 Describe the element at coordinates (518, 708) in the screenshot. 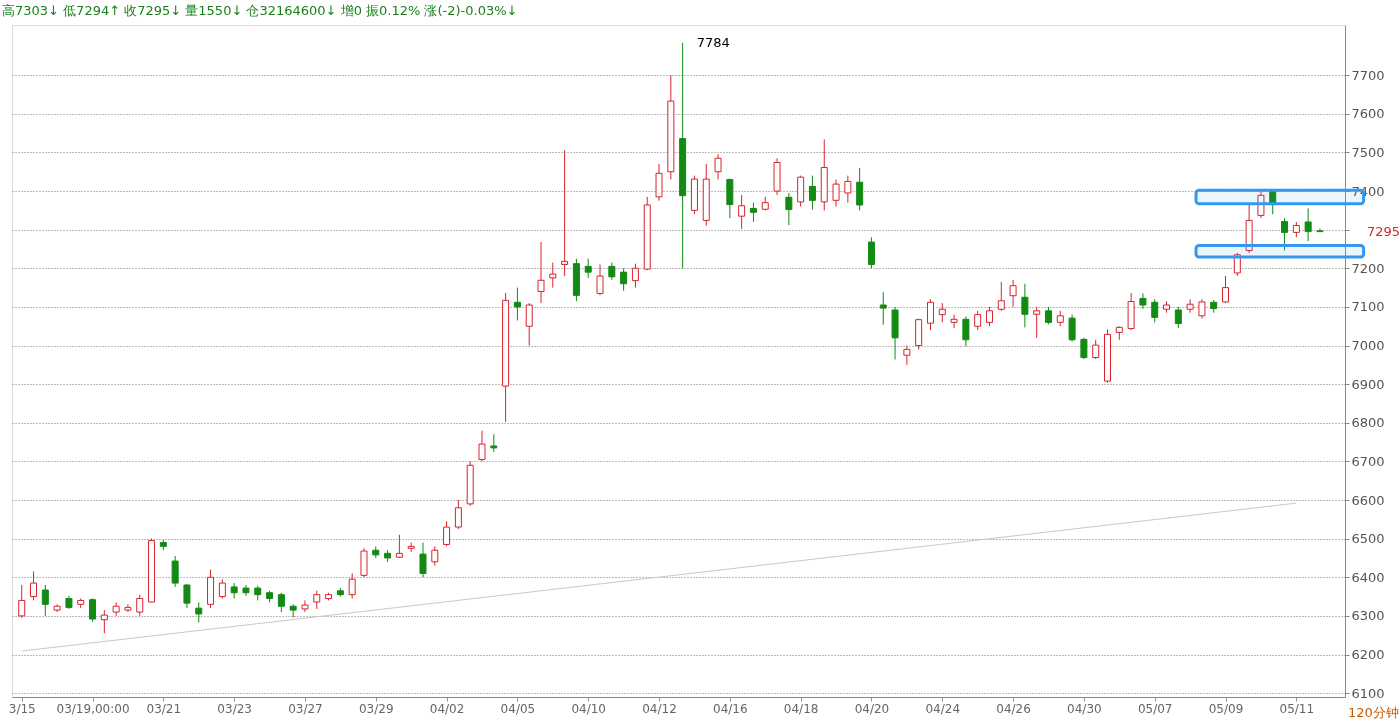

I see `x-tick-label: 04/05` at that location.